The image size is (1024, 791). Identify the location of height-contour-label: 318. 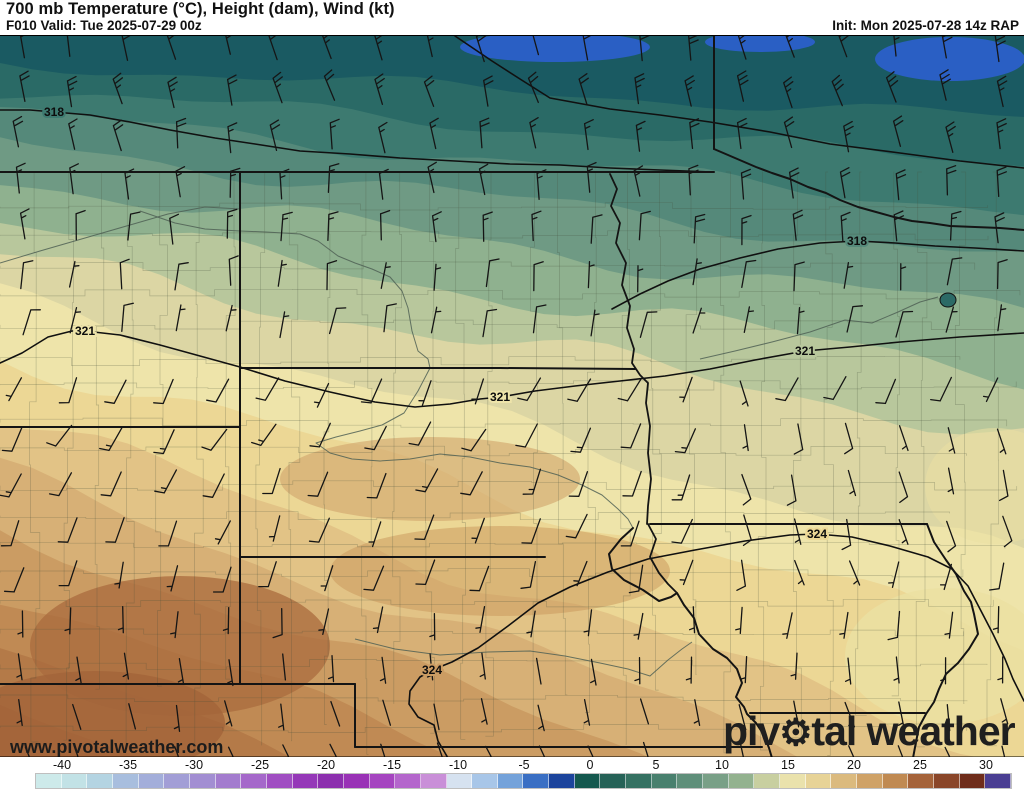
(857, 241).